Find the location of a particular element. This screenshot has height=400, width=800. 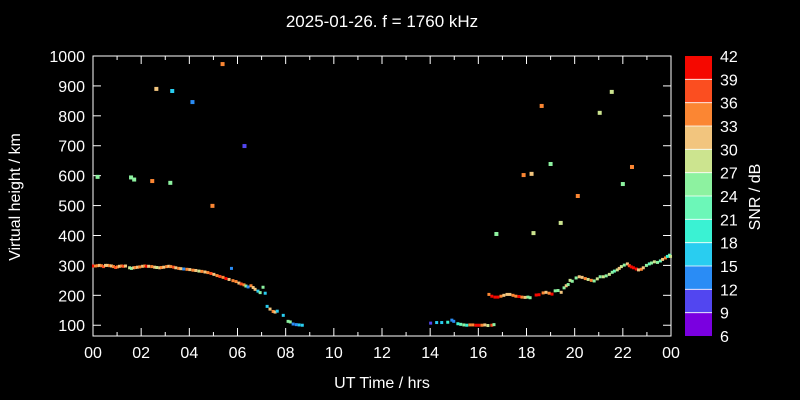

colorbar-tick-label: 39 is located at coordinates (729, 80).